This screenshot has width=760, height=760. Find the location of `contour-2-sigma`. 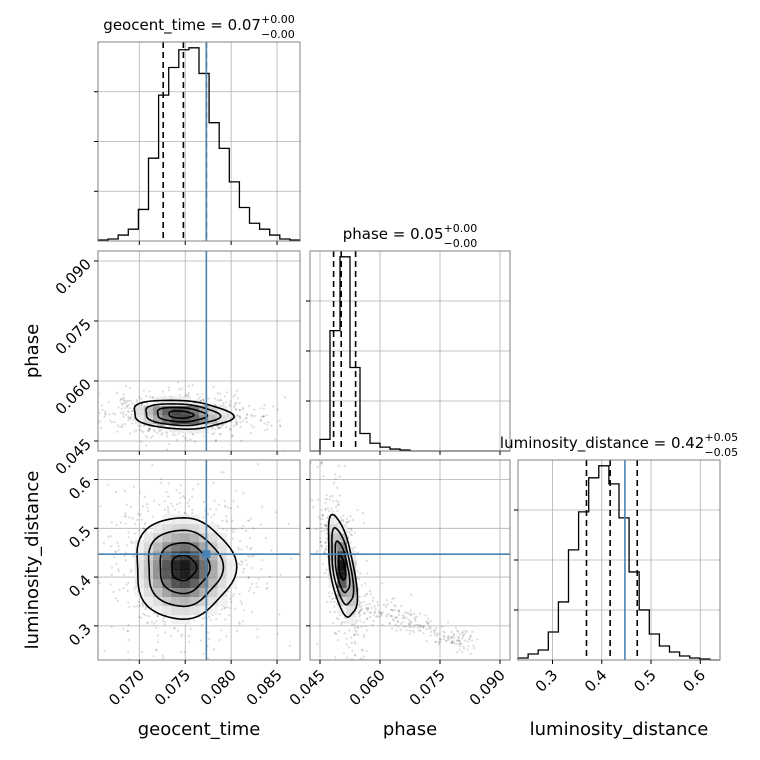

contour-2-sigma is located at coordinates (187, 568).